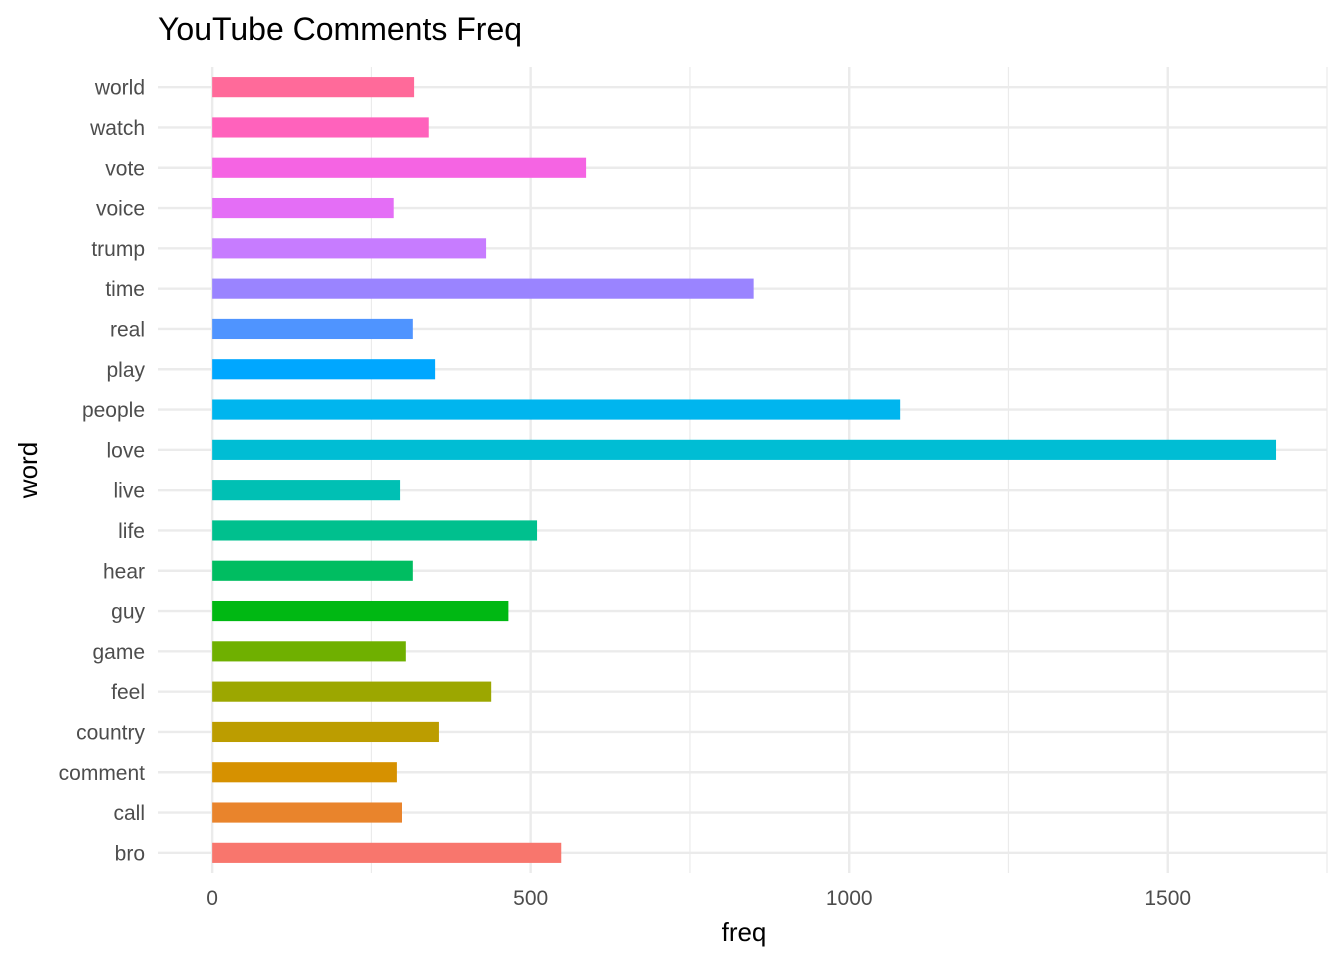 The height and width of the screenshot is (960, 1344). What do you see at coordinates (324, 369) in the screenshot?
I see `bar-play` at bounding box center [324, 369].